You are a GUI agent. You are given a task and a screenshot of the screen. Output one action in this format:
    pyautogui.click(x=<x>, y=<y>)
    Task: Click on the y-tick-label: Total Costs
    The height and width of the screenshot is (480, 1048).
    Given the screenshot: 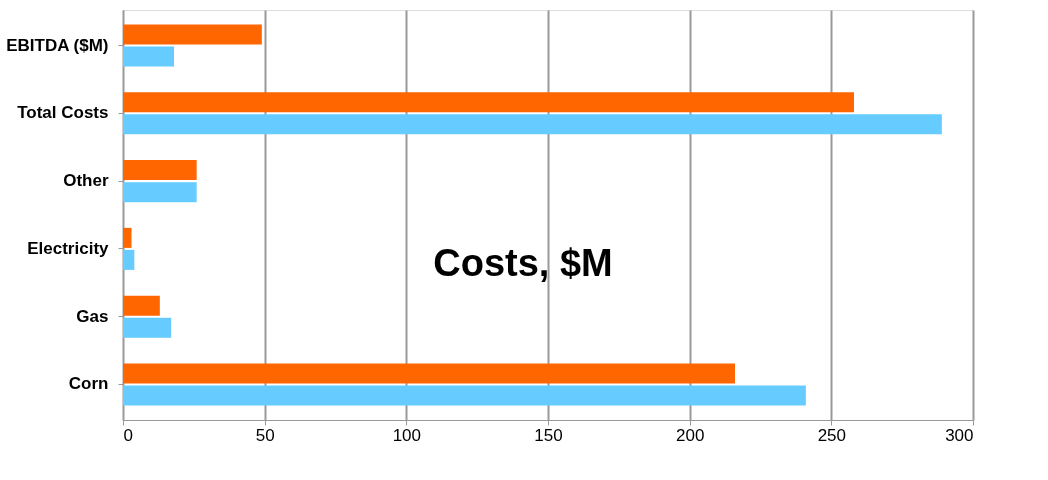 What is the action you would take?
    pyautogui.click(x=63, y=113)
    